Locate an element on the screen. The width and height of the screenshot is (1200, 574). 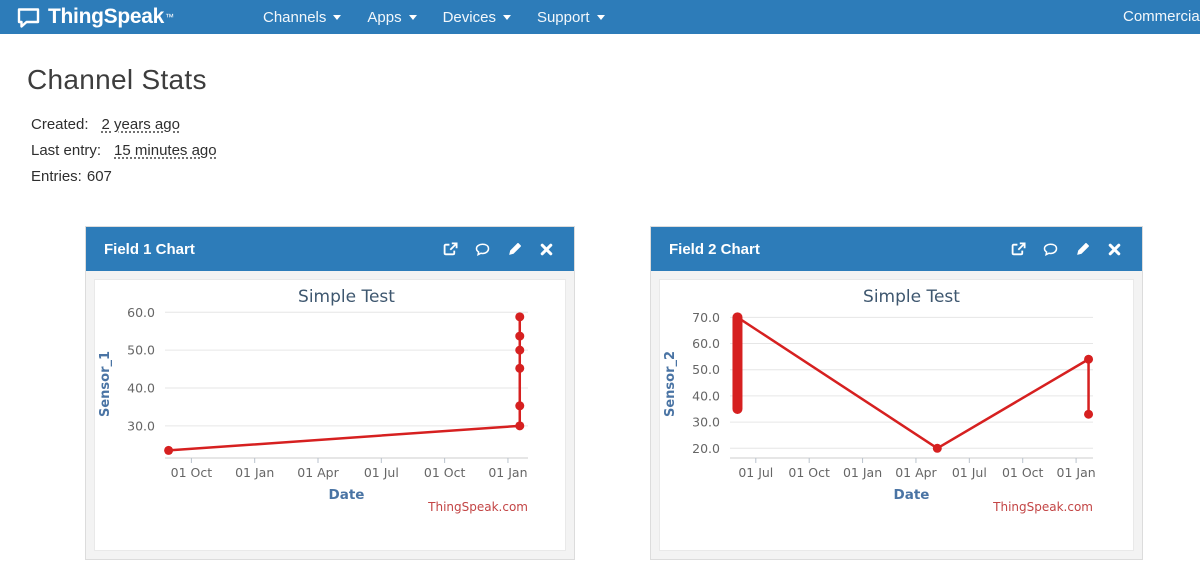
stat-value-created: 2 years ago is located at coordinates (140, 124).